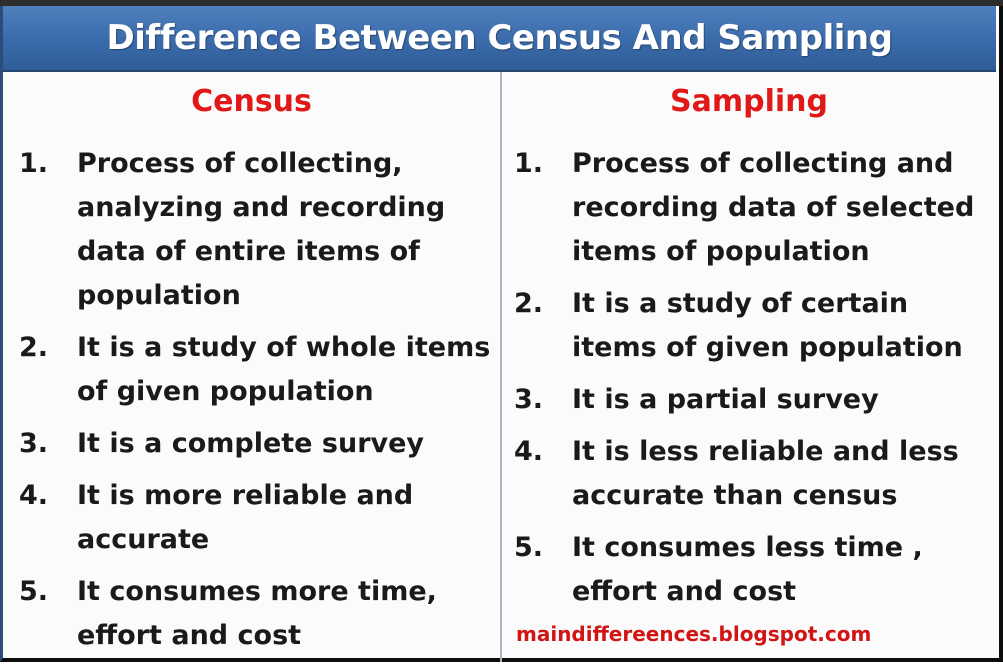  Describe the element at coordinates (767, 347) in the screenshot. I see `item-line: items of given population` at that location.